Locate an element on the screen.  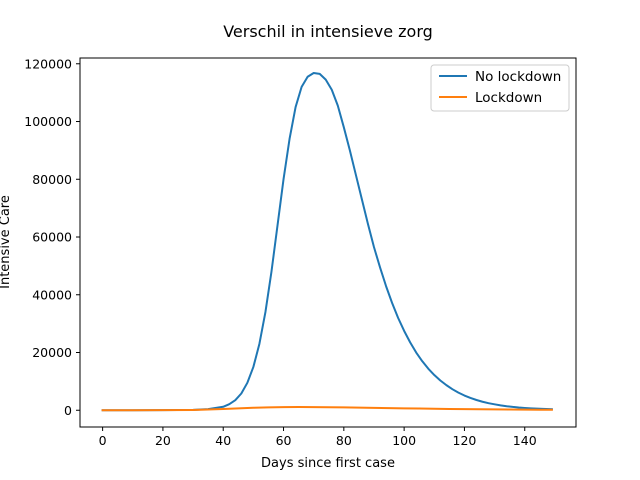
y-tick-label: 20000 is located at coordinates (52, 352).